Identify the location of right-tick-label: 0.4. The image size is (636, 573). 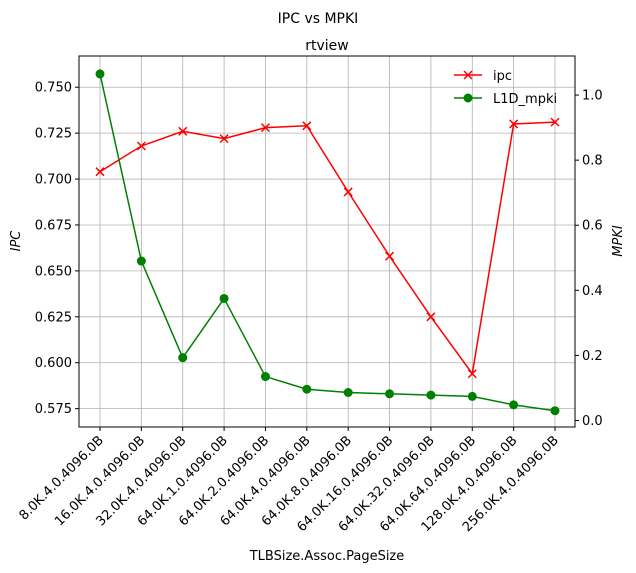
(592, 291).